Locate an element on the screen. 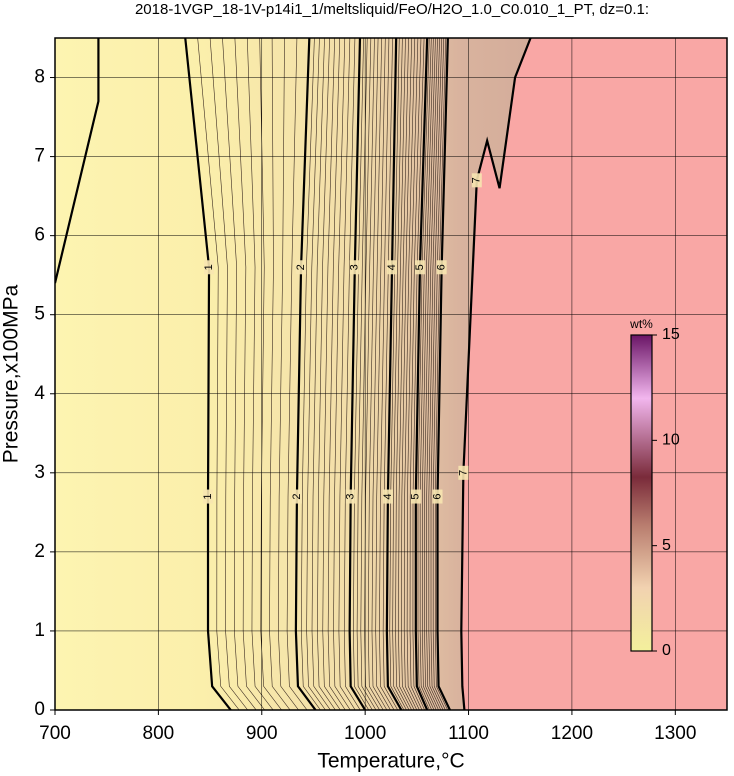  colorbar is located at coordinates (641, 493).